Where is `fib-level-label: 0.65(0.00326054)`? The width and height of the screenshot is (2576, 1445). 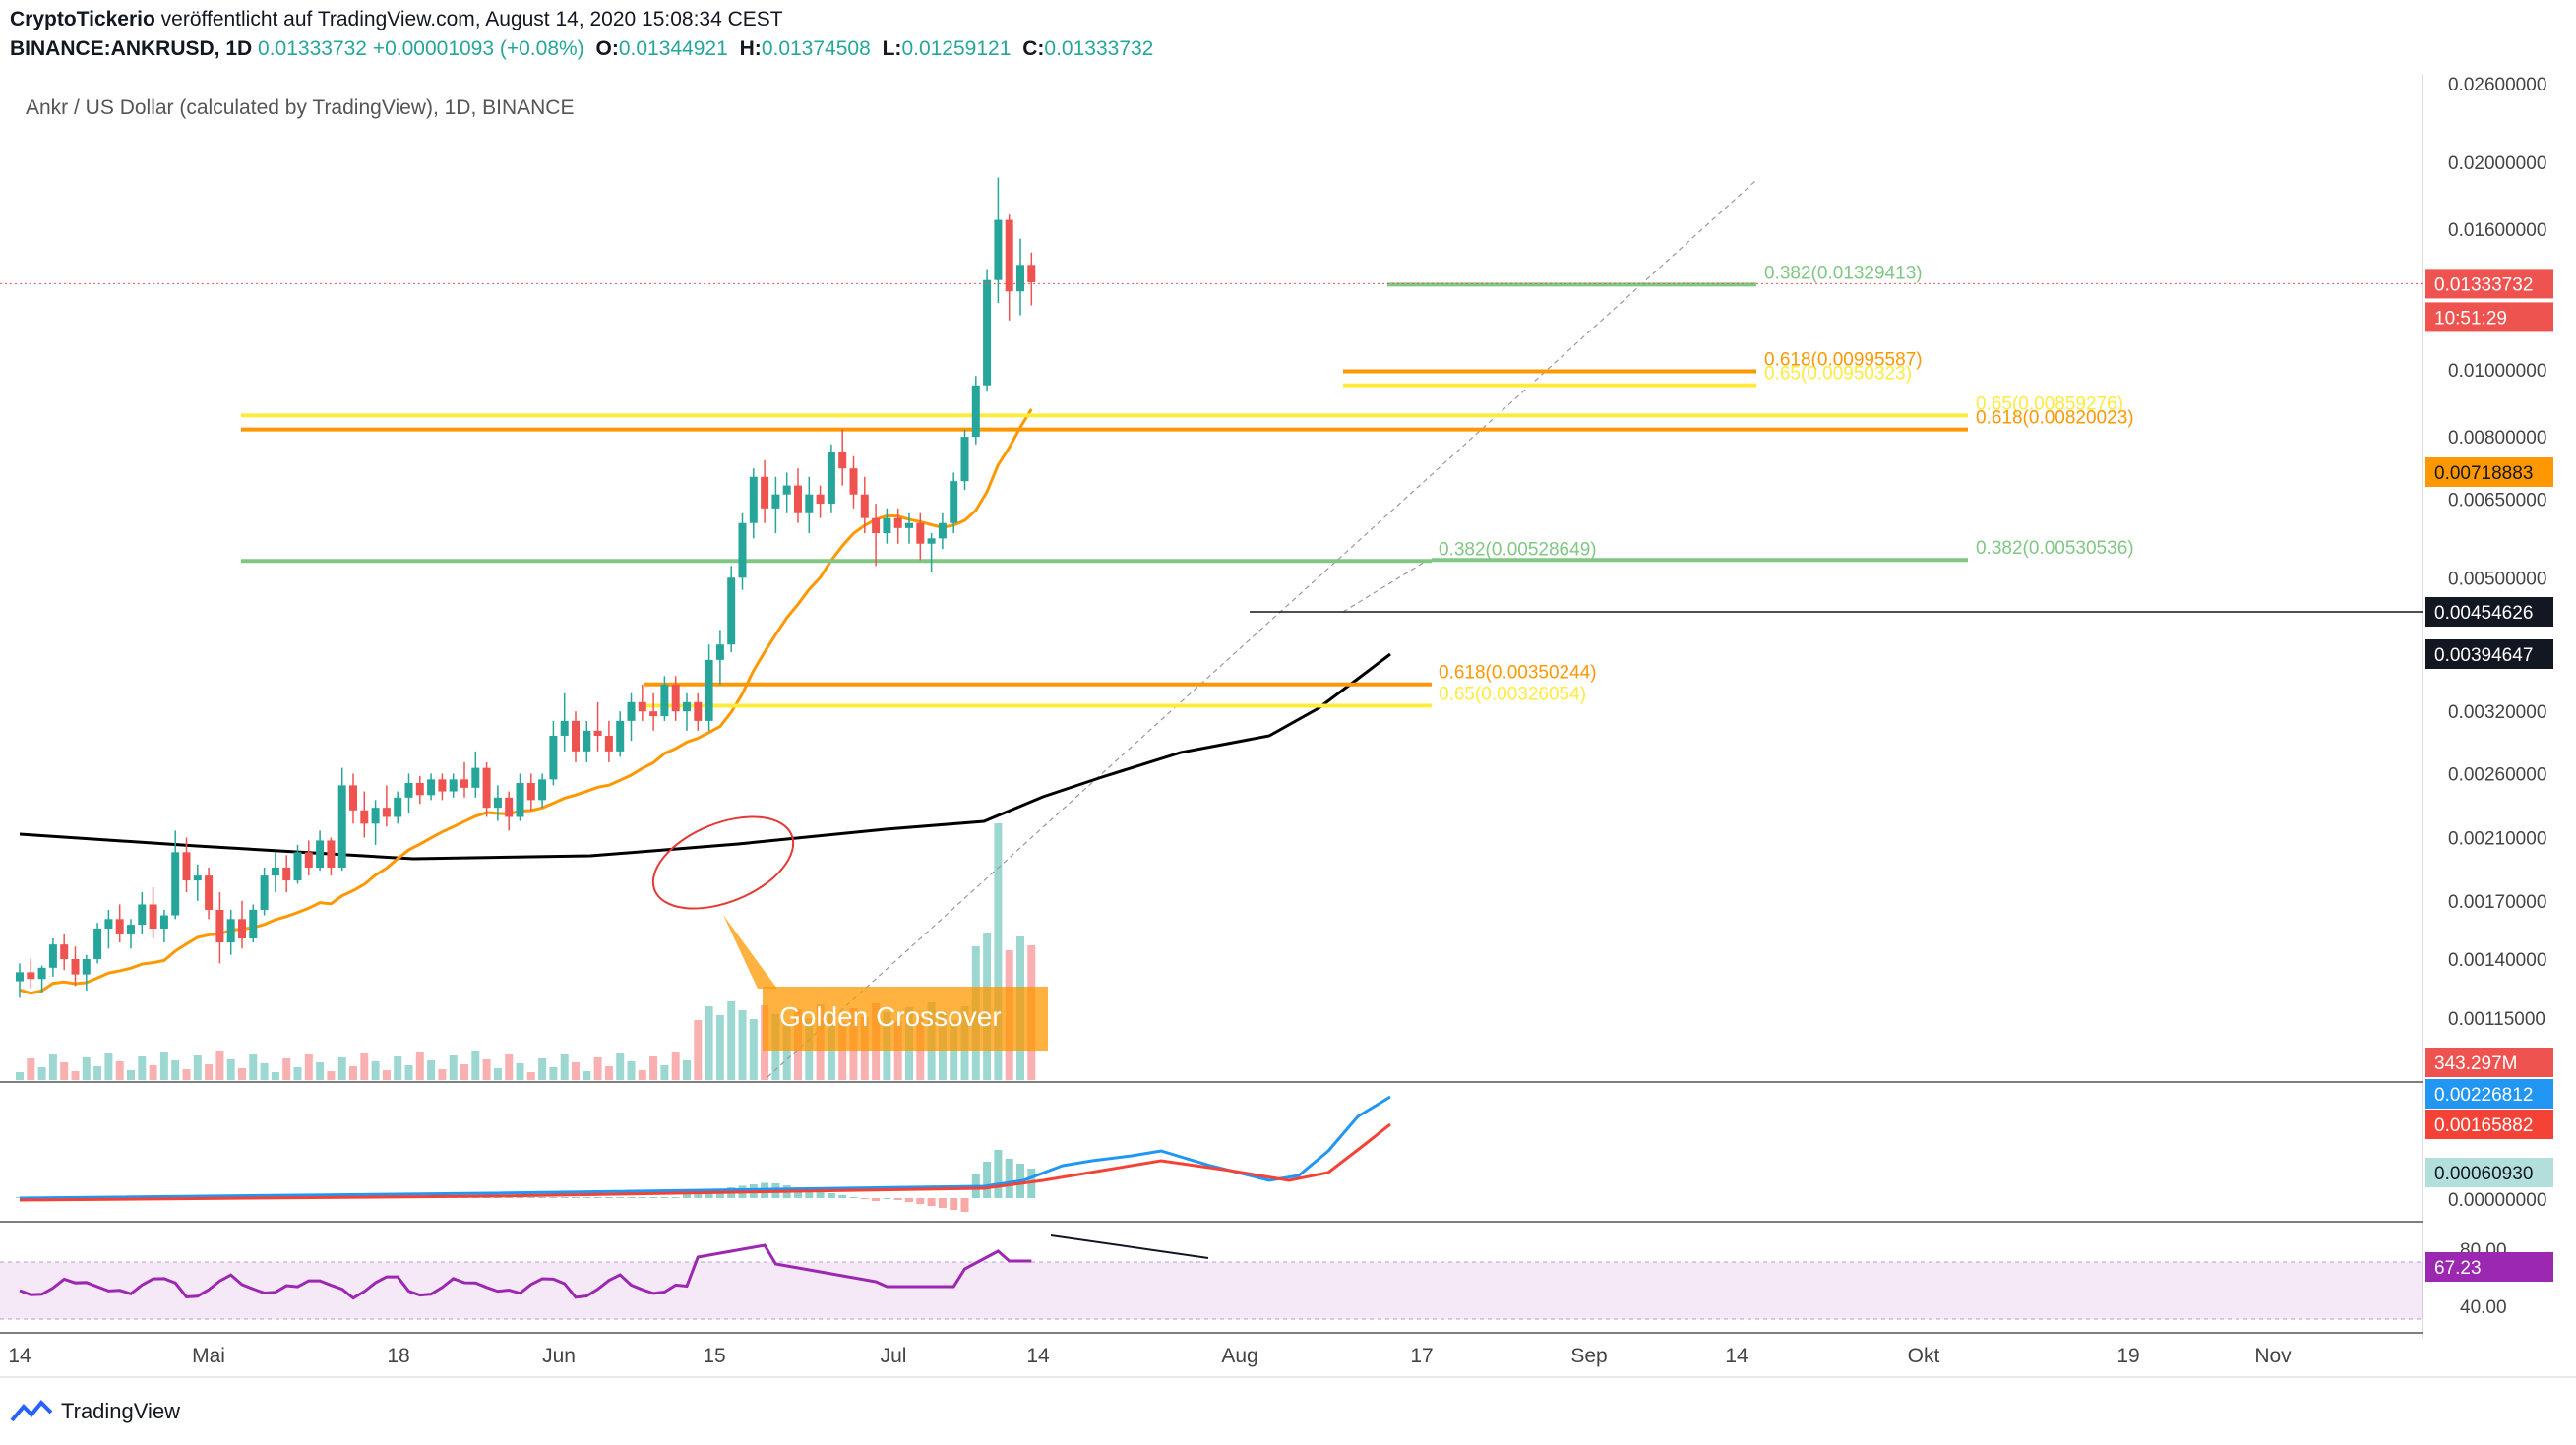 fib-level-label: 0.65(0.00326054) is located at coordinates (1512, 694).